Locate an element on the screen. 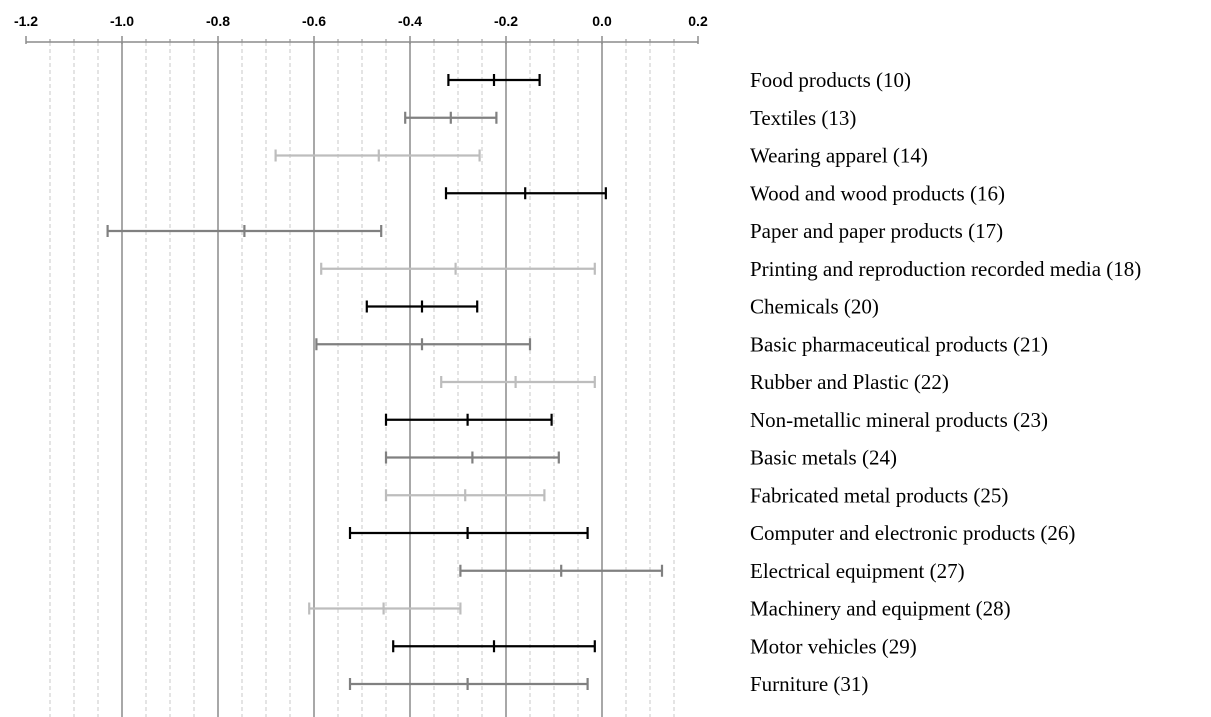 The height and width of the screenshot is (717, 1211). x-tick-label: -0.4 is located at coordinates (410, 21).